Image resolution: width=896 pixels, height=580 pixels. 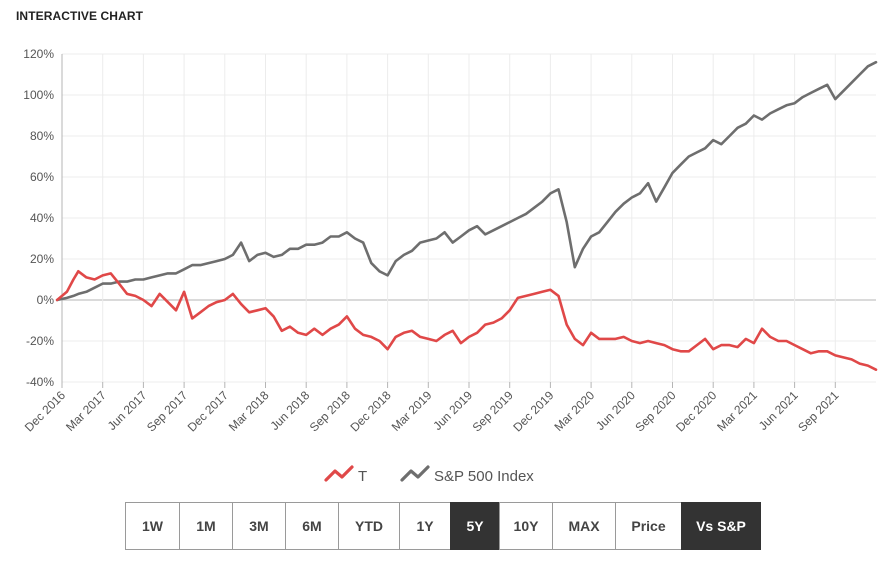 I want to click on range-button-price: Price, so click(x=648, y=526).